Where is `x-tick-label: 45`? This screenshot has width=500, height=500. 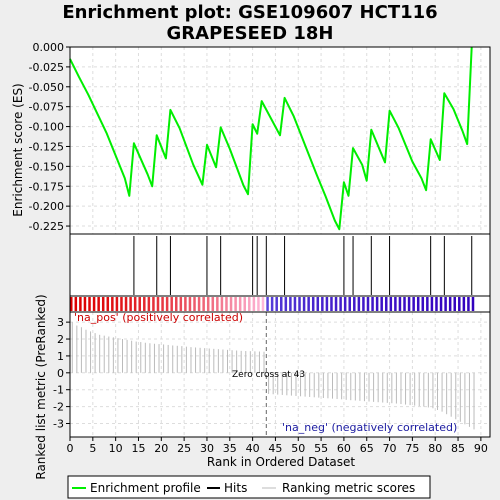
x-tick-label: 45 is located at coordinates (275, 448).